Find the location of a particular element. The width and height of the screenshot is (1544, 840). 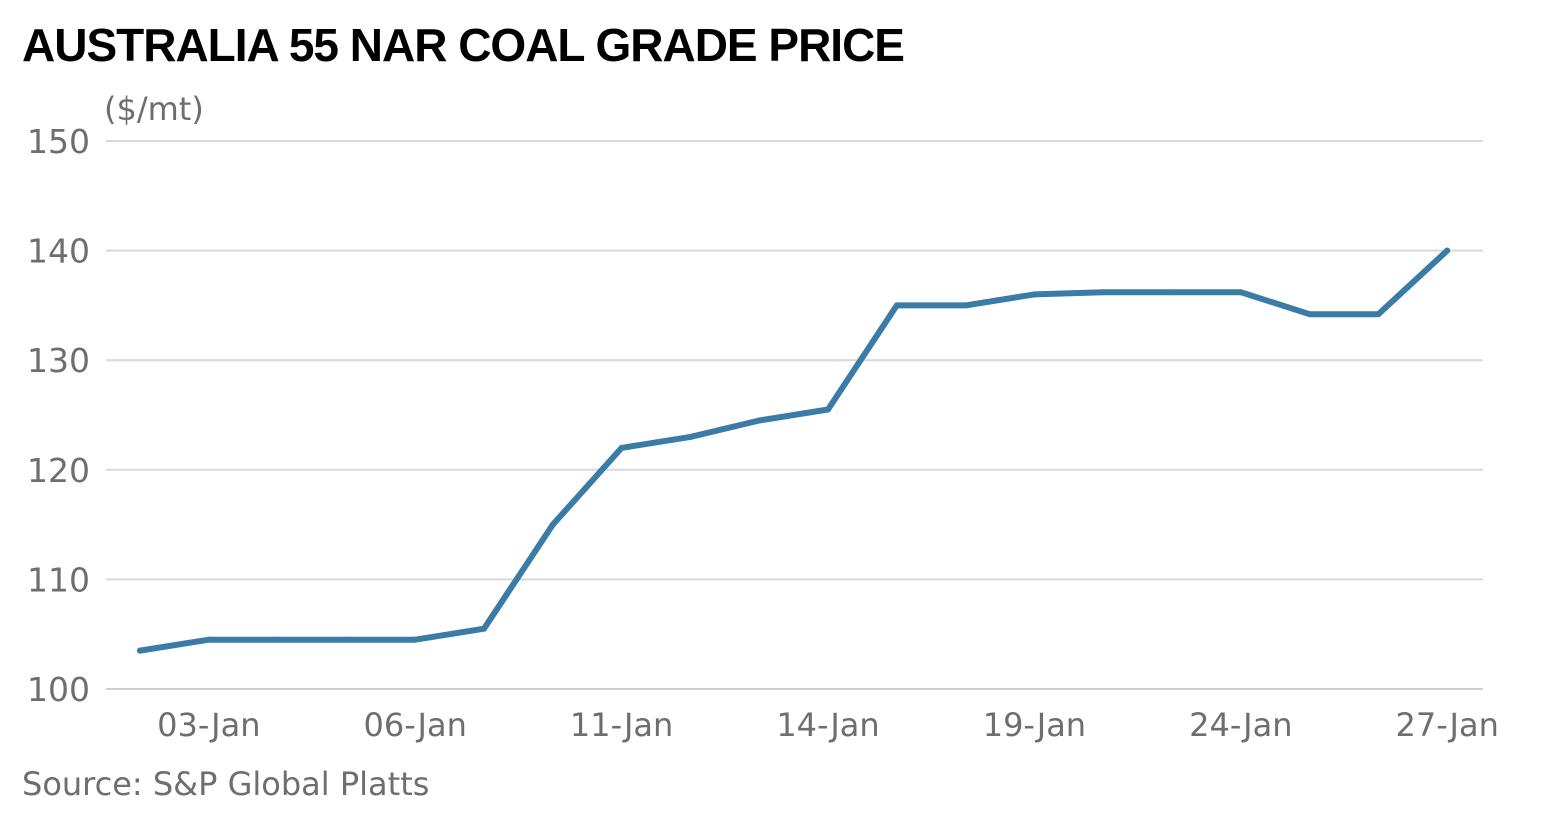

x-tick-label-27-Jan: 27-Jan is located at coordinates (1447, 725).